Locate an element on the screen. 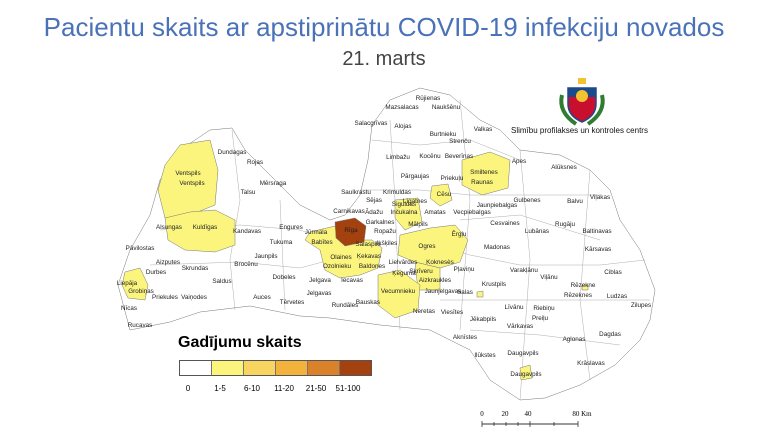 Image resolution: width=768 pixels, height=432 pixels. municipality-label: Rīga is located at coordinates (351, 230).